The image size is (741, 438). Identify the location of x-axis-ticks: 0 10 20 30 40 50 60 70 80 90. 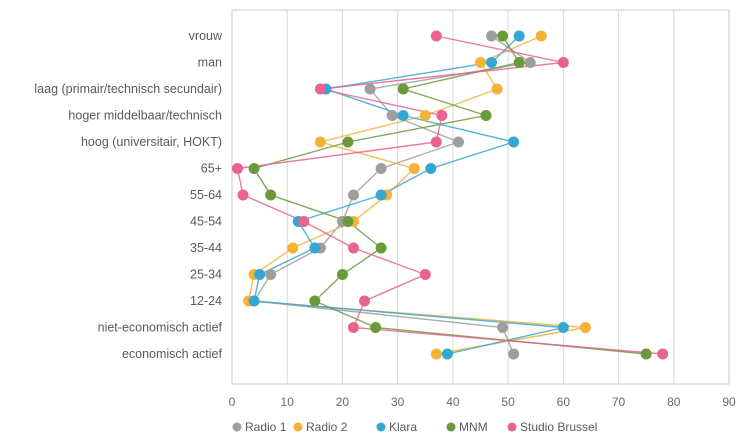
(482, 402).